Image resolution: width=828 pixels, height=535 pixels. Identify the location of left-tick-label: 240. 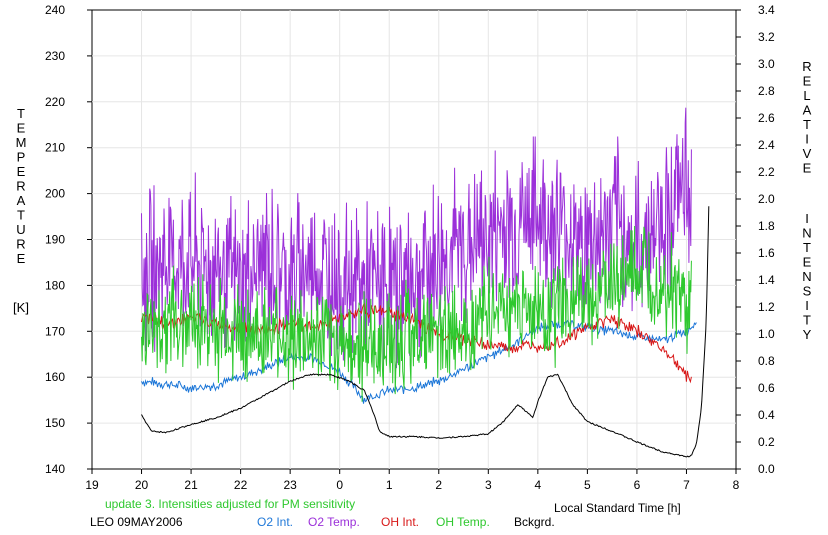
(55, 10).